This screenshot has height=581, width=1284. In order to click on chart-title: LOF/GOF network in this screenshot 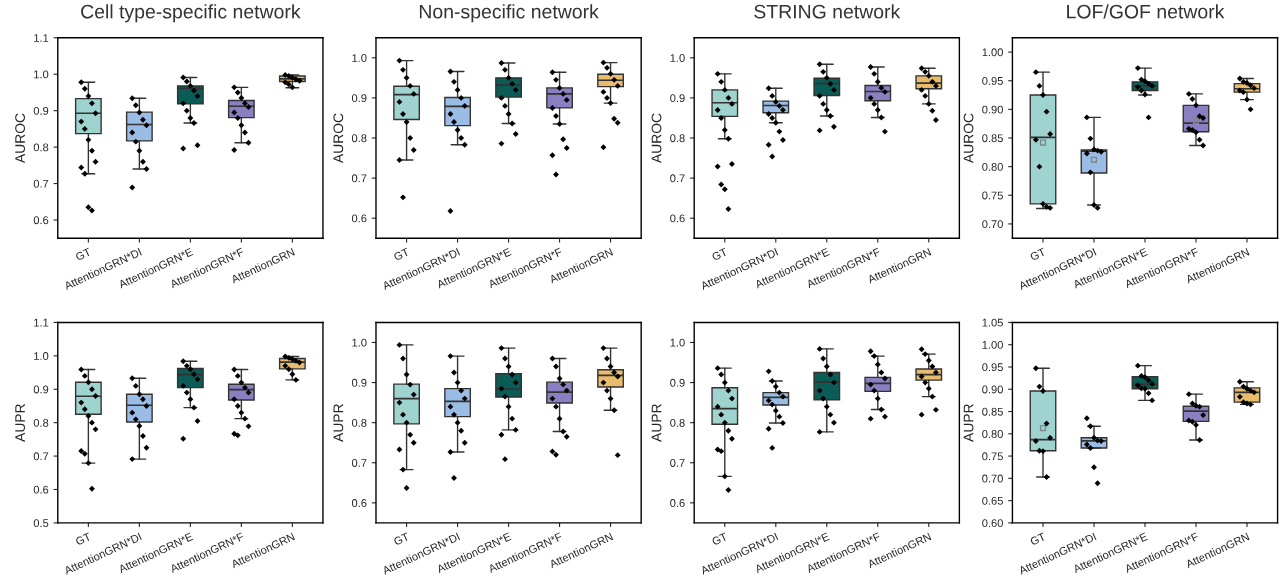, I will do `click(1146, 11)`.